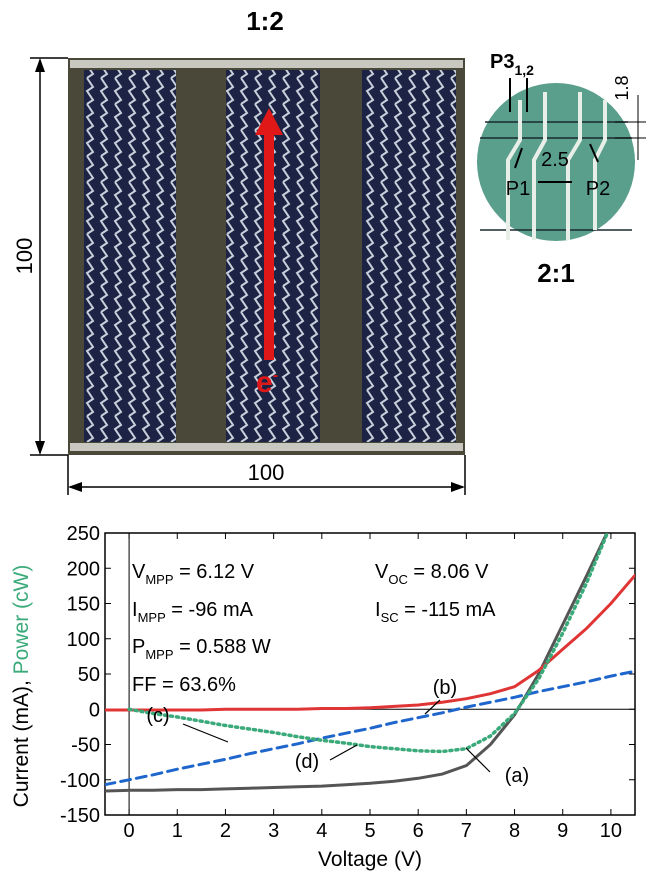 This screenshot has height=873, width=646. What do you see at coordinates (21, 740) in the screenshot?
I see `y-label: Current (mA),` at bounding box center [21, 740].